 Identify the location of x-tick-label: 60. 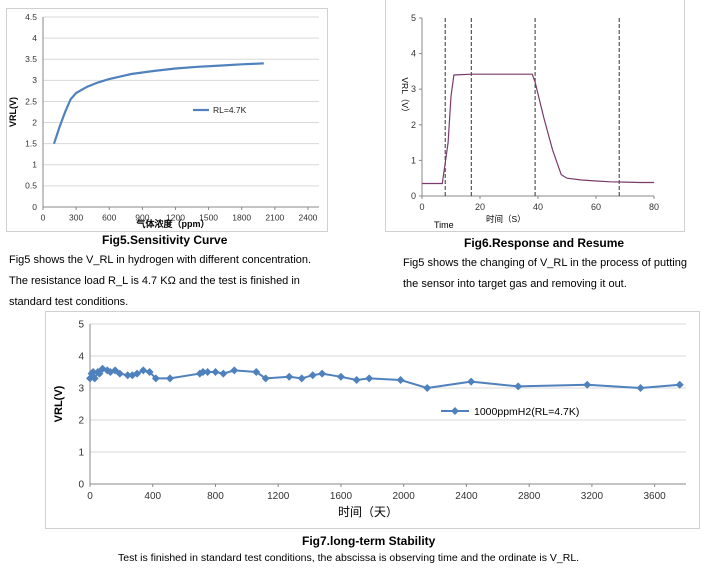
(596, 207).